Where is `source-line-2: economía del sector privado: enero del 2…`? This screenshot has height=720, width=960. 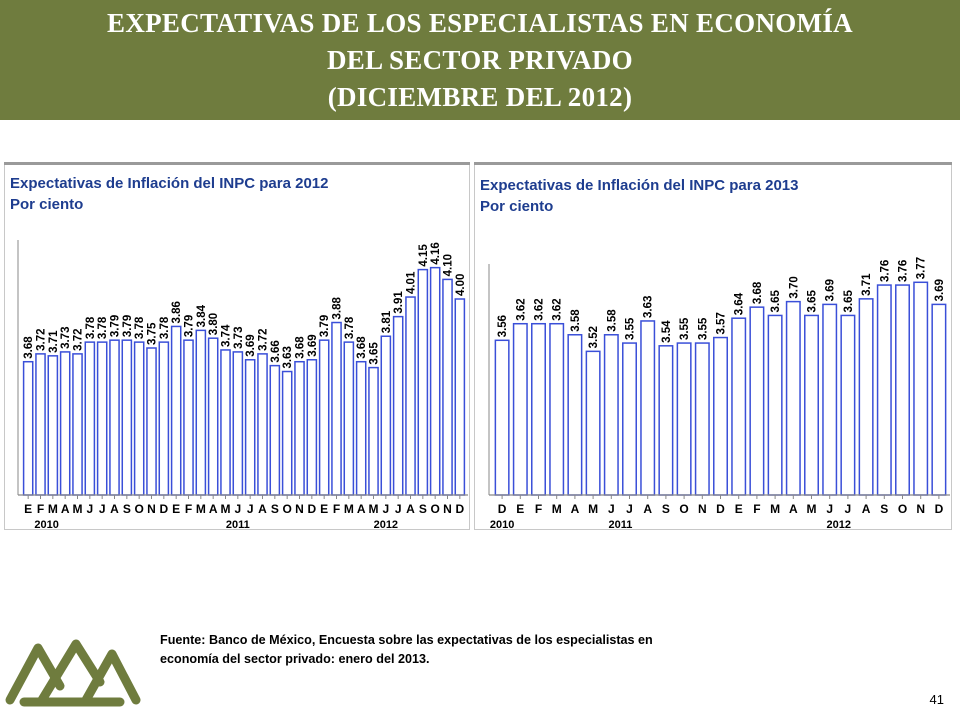 source-line-2: economía del sector privado: enero del 2… is located at coordinates (295, 659).